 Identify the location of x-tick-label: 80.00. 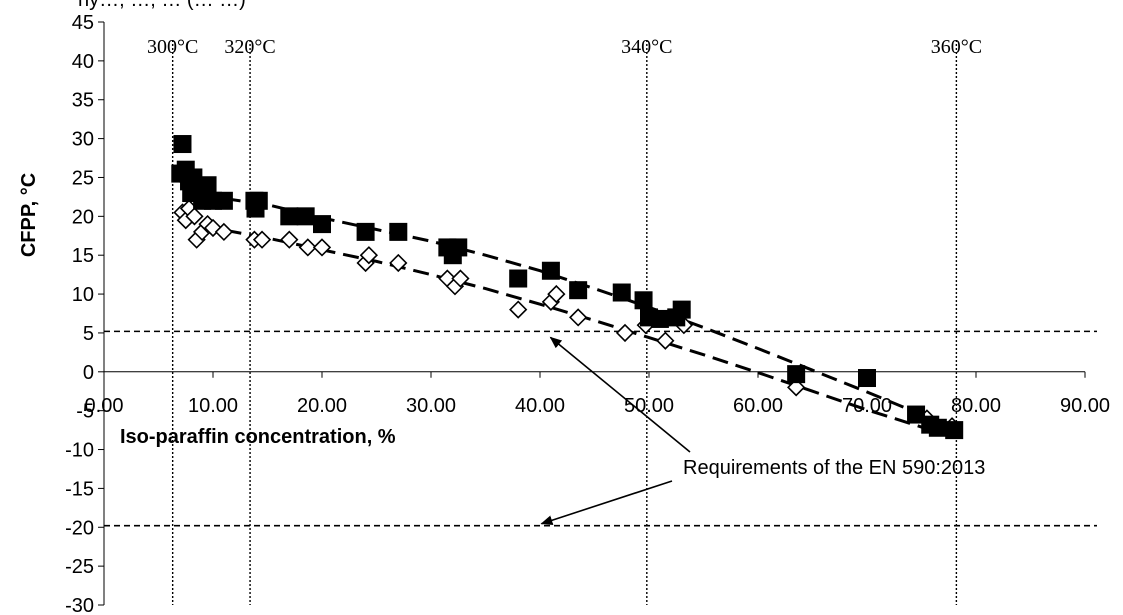
(976, 406).